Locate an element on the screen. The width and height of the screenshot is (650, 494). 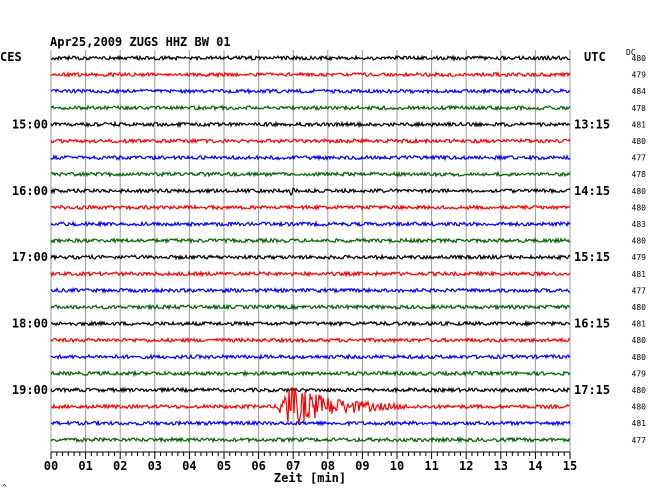
x-tick-label: 02 is located at coordinates (120, 466).